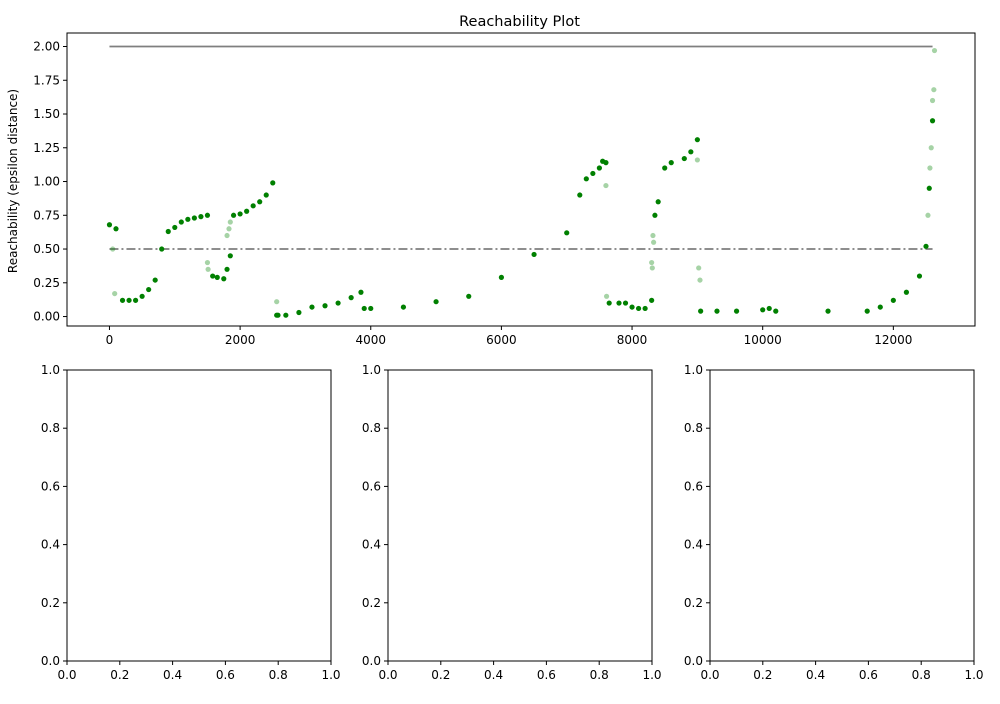 The image size is (1000, 704). What do you see at coordinates (519, 22) in the screenshot?
I see `chart-title: Reachability Plot` at bounding box center [519, 22].